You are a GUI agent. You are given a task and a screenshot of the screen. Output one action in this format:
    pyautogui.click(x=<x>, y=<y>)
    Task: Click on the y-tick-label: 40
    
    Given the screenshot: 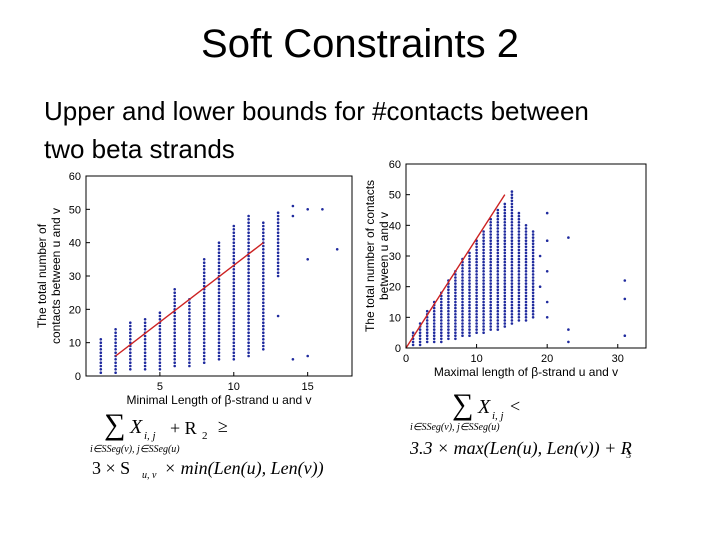 What is the action you would take?
    pyautogui.click(x=395, y=226)
    